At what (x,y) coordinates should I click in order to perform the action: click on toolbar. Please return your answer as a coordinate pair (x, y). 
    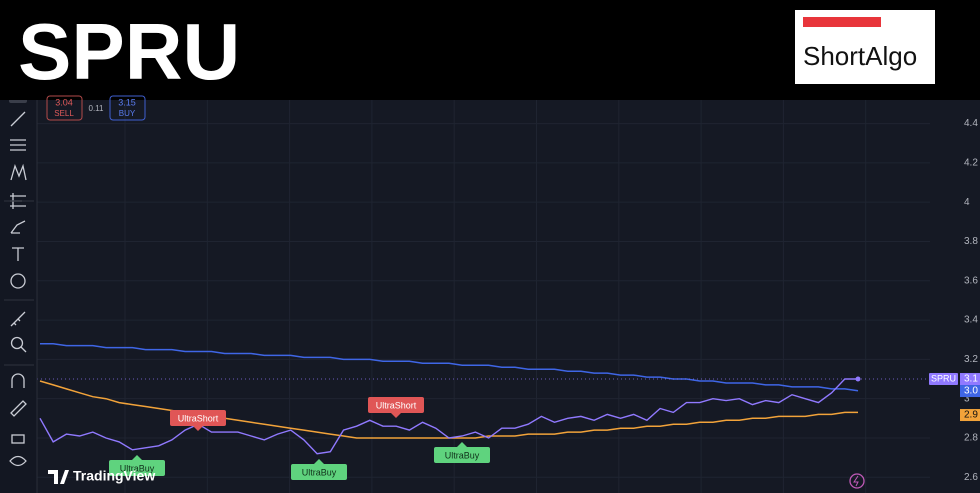
    Looking at the image, I should click on (18, 296).